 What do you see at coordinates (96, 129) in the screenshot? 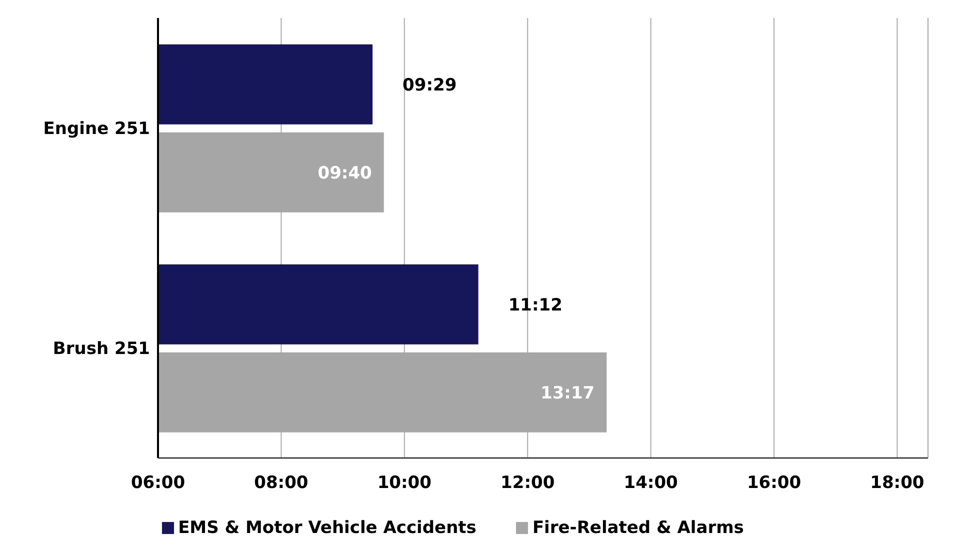
I see `y-tick-label: Engine 251` at bounding box center [96, 129].